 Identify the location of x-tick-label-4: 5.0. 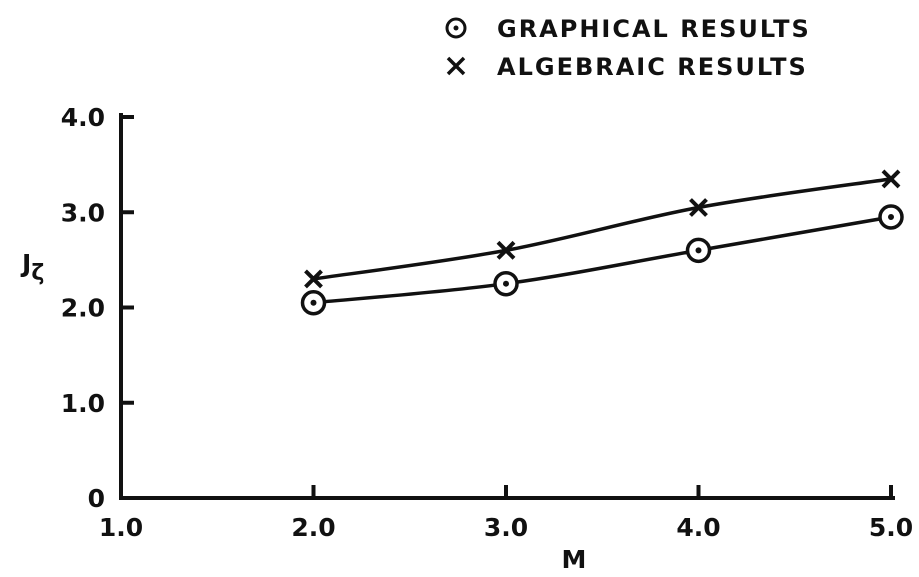
(891, 527).